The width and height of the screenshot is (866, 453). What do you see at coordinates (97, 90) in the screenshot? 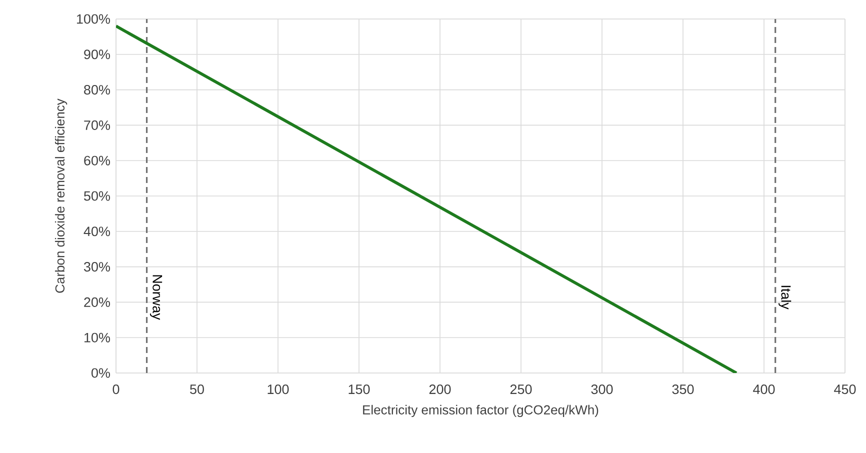
I see `y-tick-label: 80%` at bounding box center [97, 90].